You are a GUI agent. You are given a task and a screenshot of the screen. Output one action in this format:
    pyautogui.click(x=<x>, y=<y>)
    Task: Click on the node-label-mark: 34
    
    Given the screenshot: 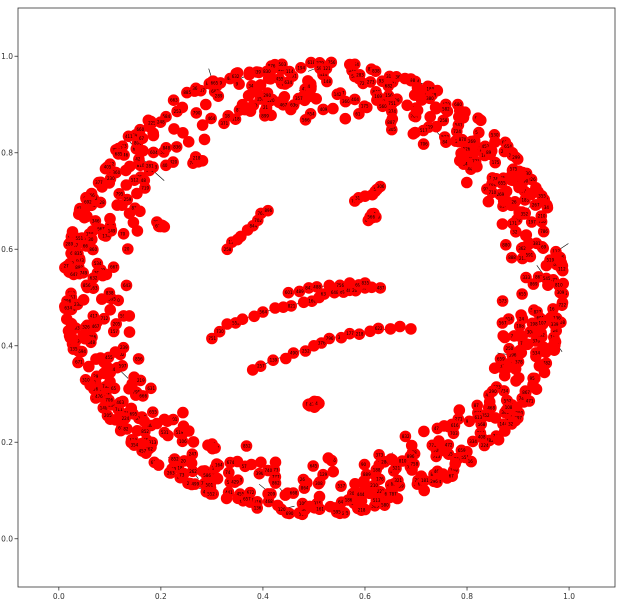 What is the action you would take?
    pyautogui.click(x=251, y=85)
    